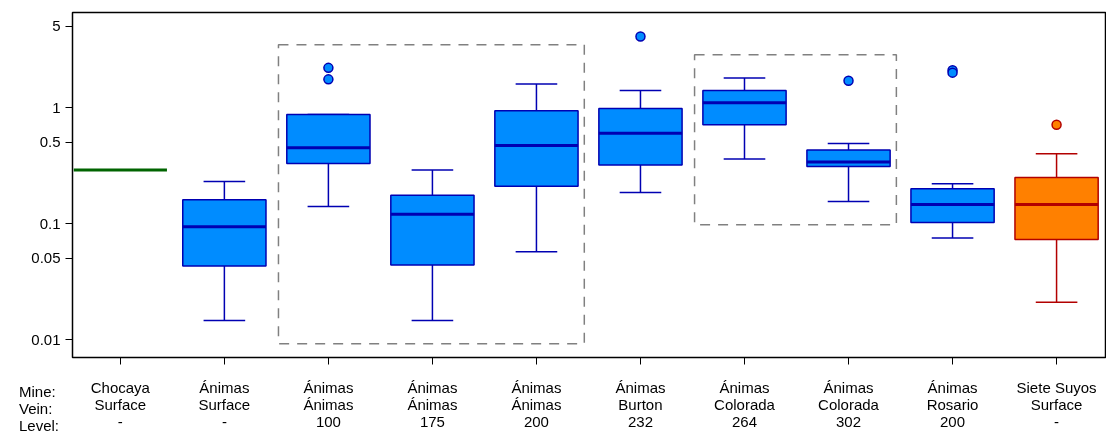  What do you see at coordinates (56, 107) in the screenshot?
I see `y-tick-label: 1` at bounding box center [56, 107].